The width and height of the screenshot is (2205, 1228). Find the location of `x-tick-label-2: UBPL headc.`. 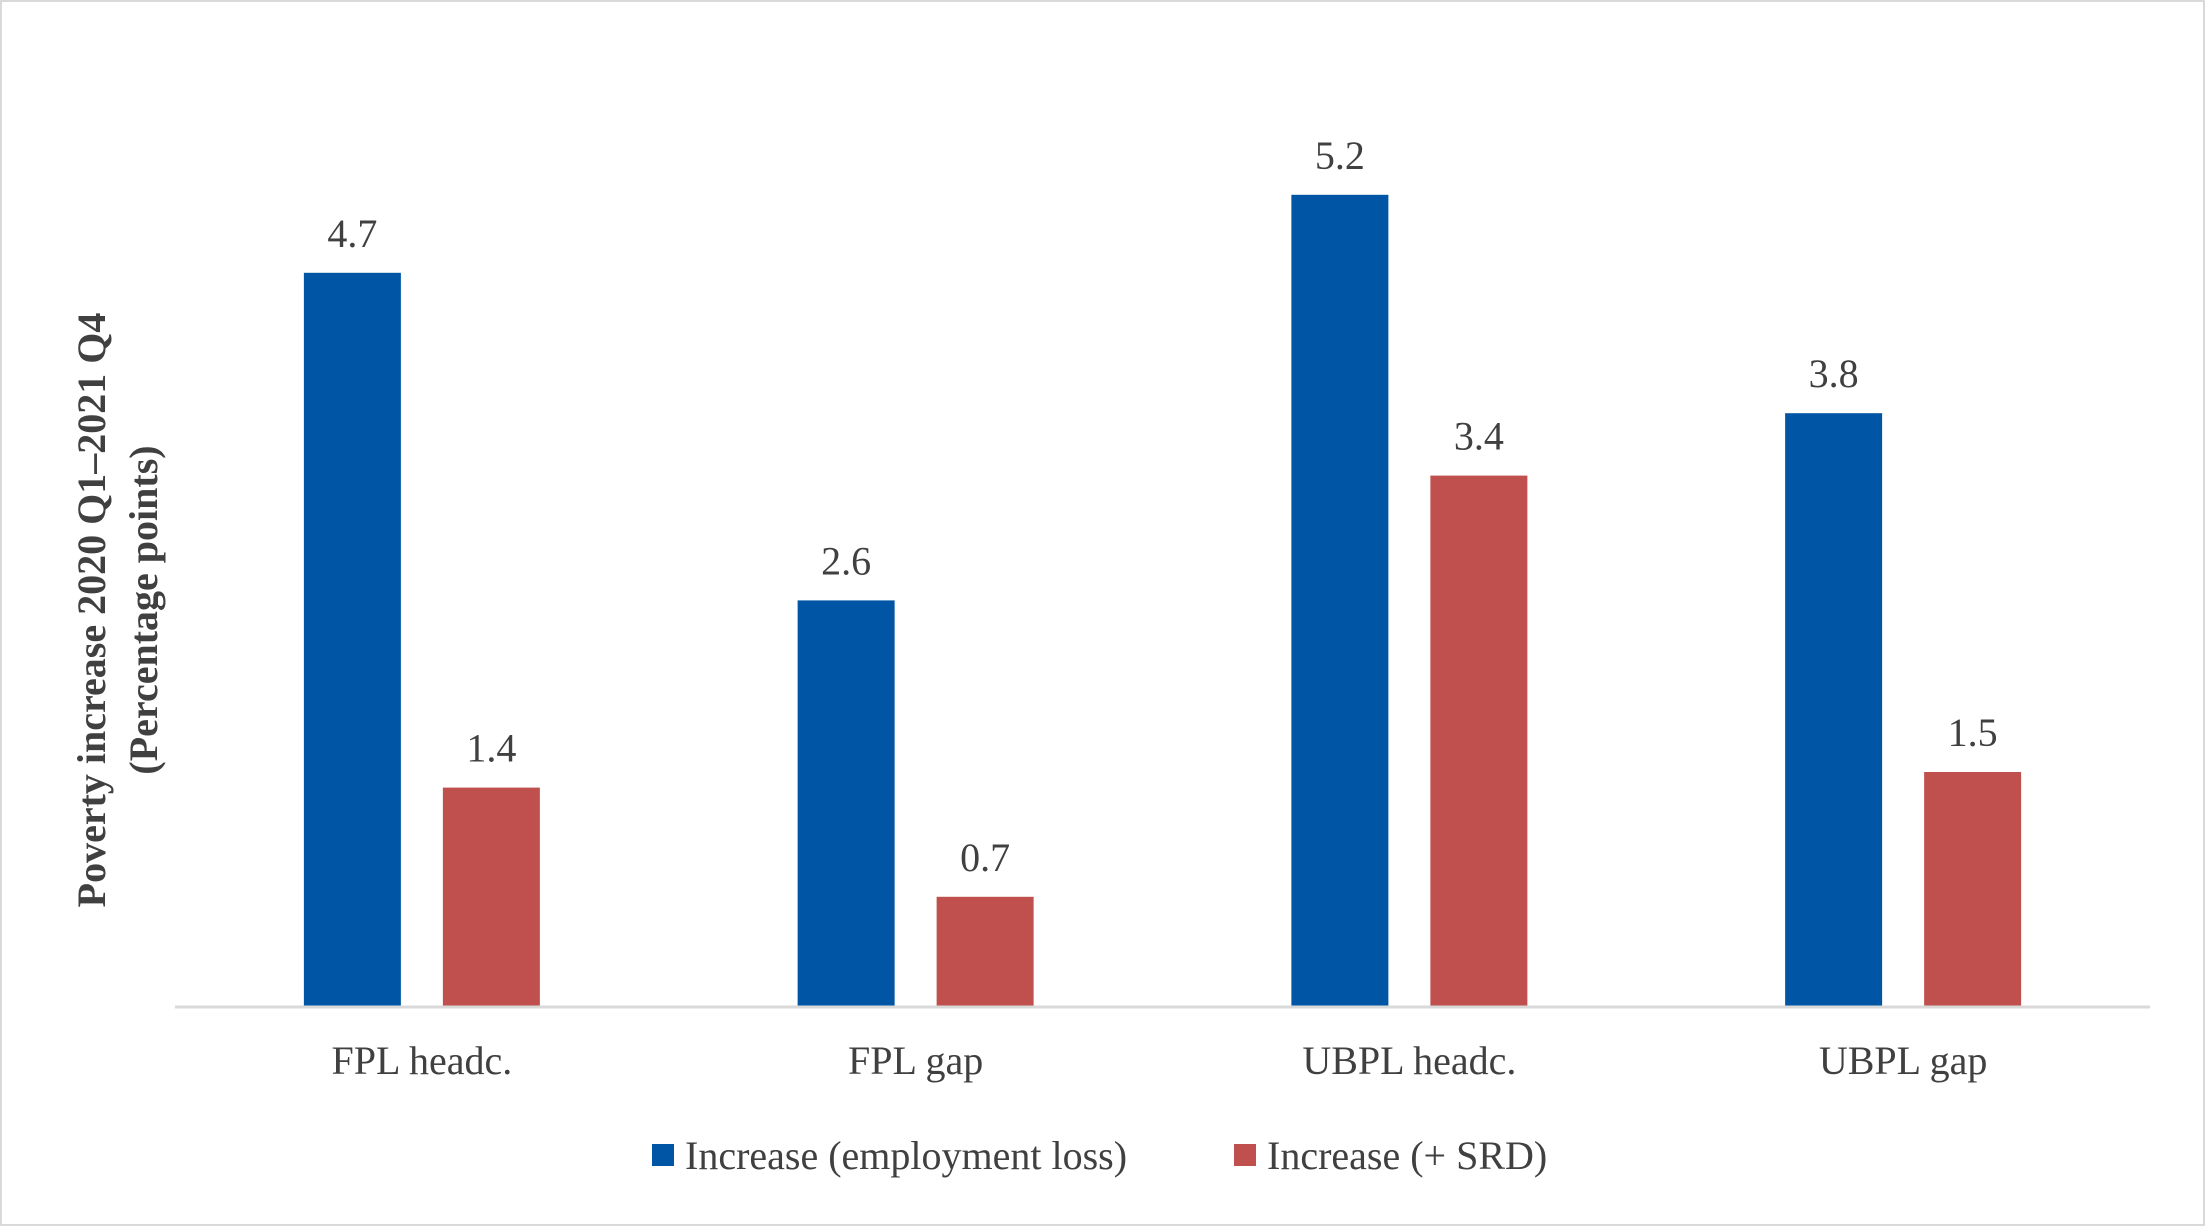

x-tick-label-2: UBPL headc. is located at coordinates (1409, 1060).